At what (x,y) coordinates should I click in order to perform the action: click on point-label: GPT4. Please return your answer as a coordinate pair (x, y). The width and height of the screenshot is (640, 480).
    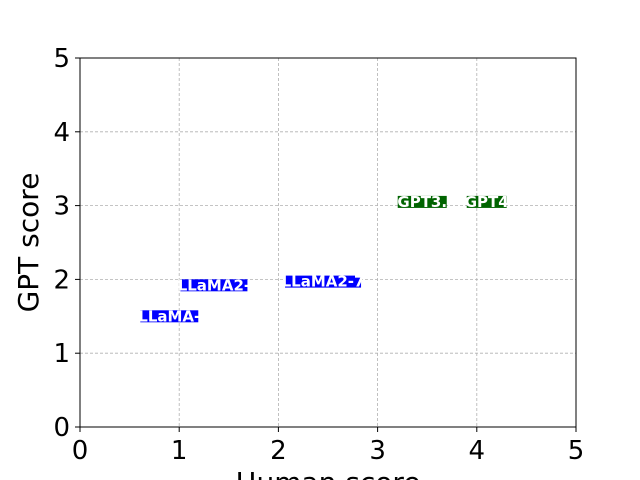
    Looking at the image, I should click on (487, 202).